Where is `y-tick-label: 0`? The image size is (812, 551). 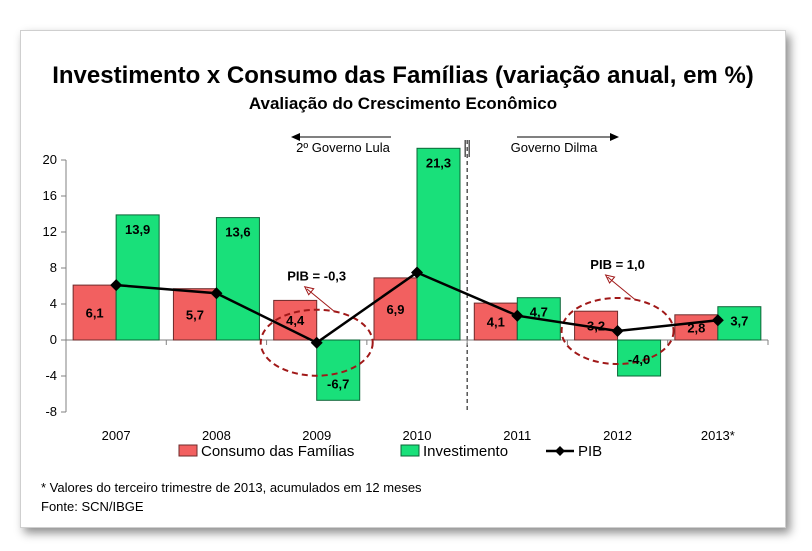
y-tick-label: 0 is located at coordinates (53, 339).